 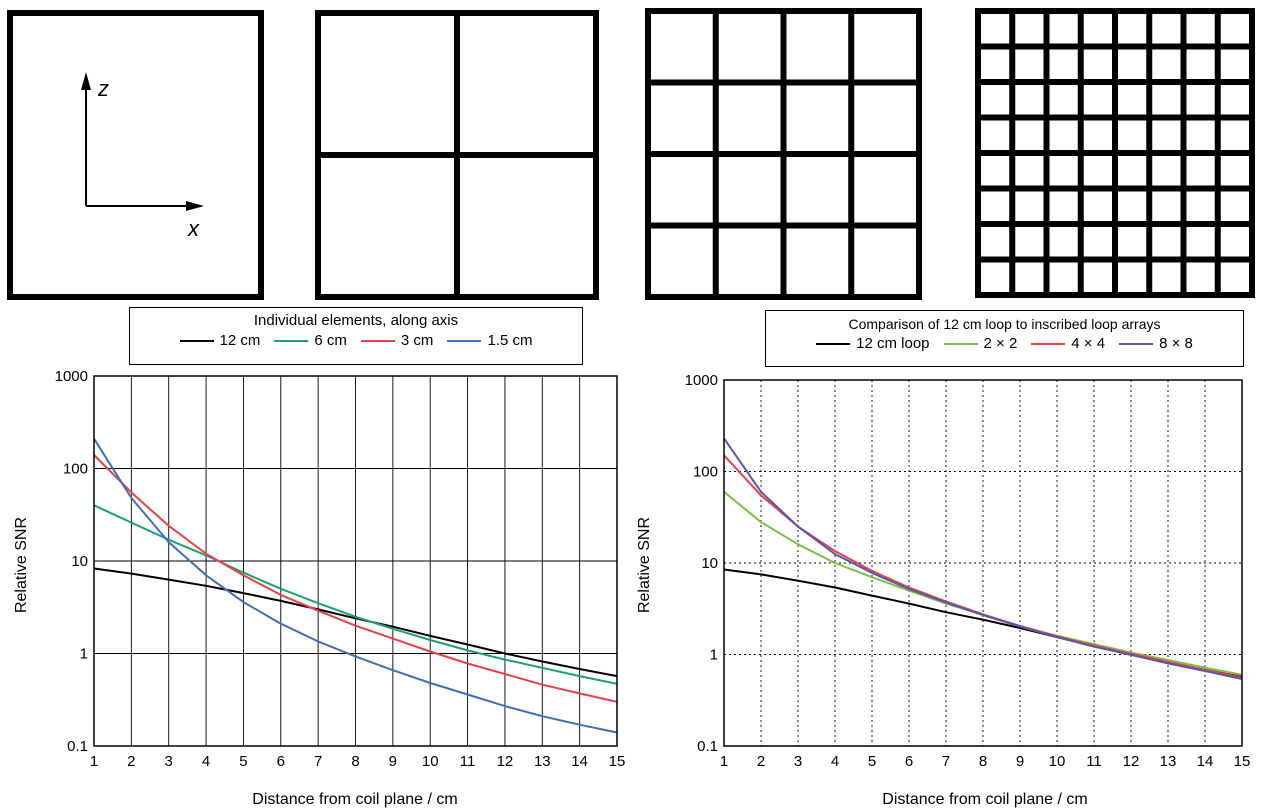 I want to click on x-axis-title: Distance from coil plane / cm, so click(x=354, y=799).